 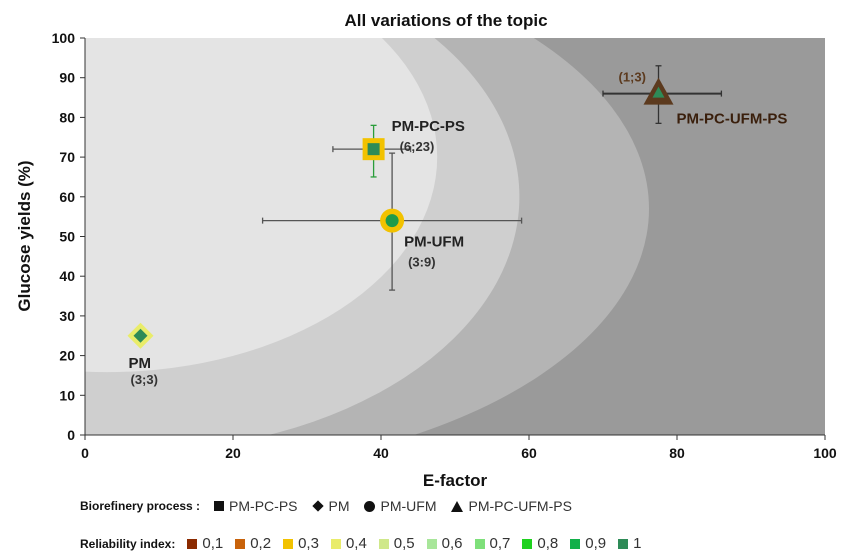 What do you see at coordinates (142, 354) in the screenshot?
I see `data-point-pm: PM(3;3)` at bounding box center [142, 354].